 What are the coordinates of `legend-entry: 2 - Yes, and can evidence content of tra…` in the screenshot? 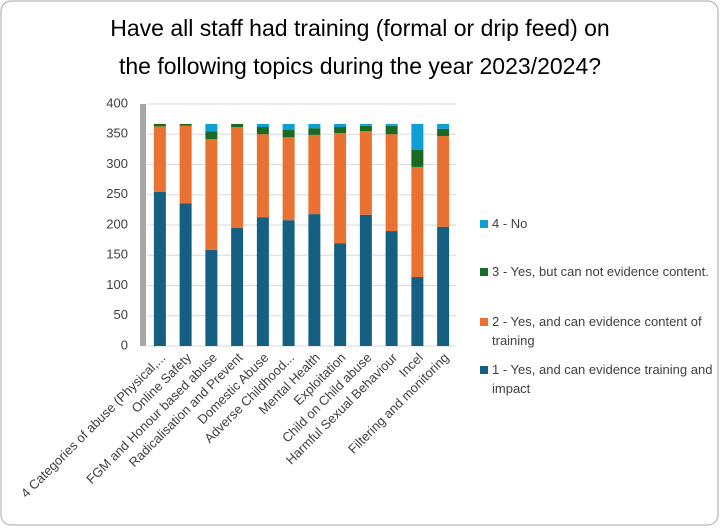 It's located at (597, 331).